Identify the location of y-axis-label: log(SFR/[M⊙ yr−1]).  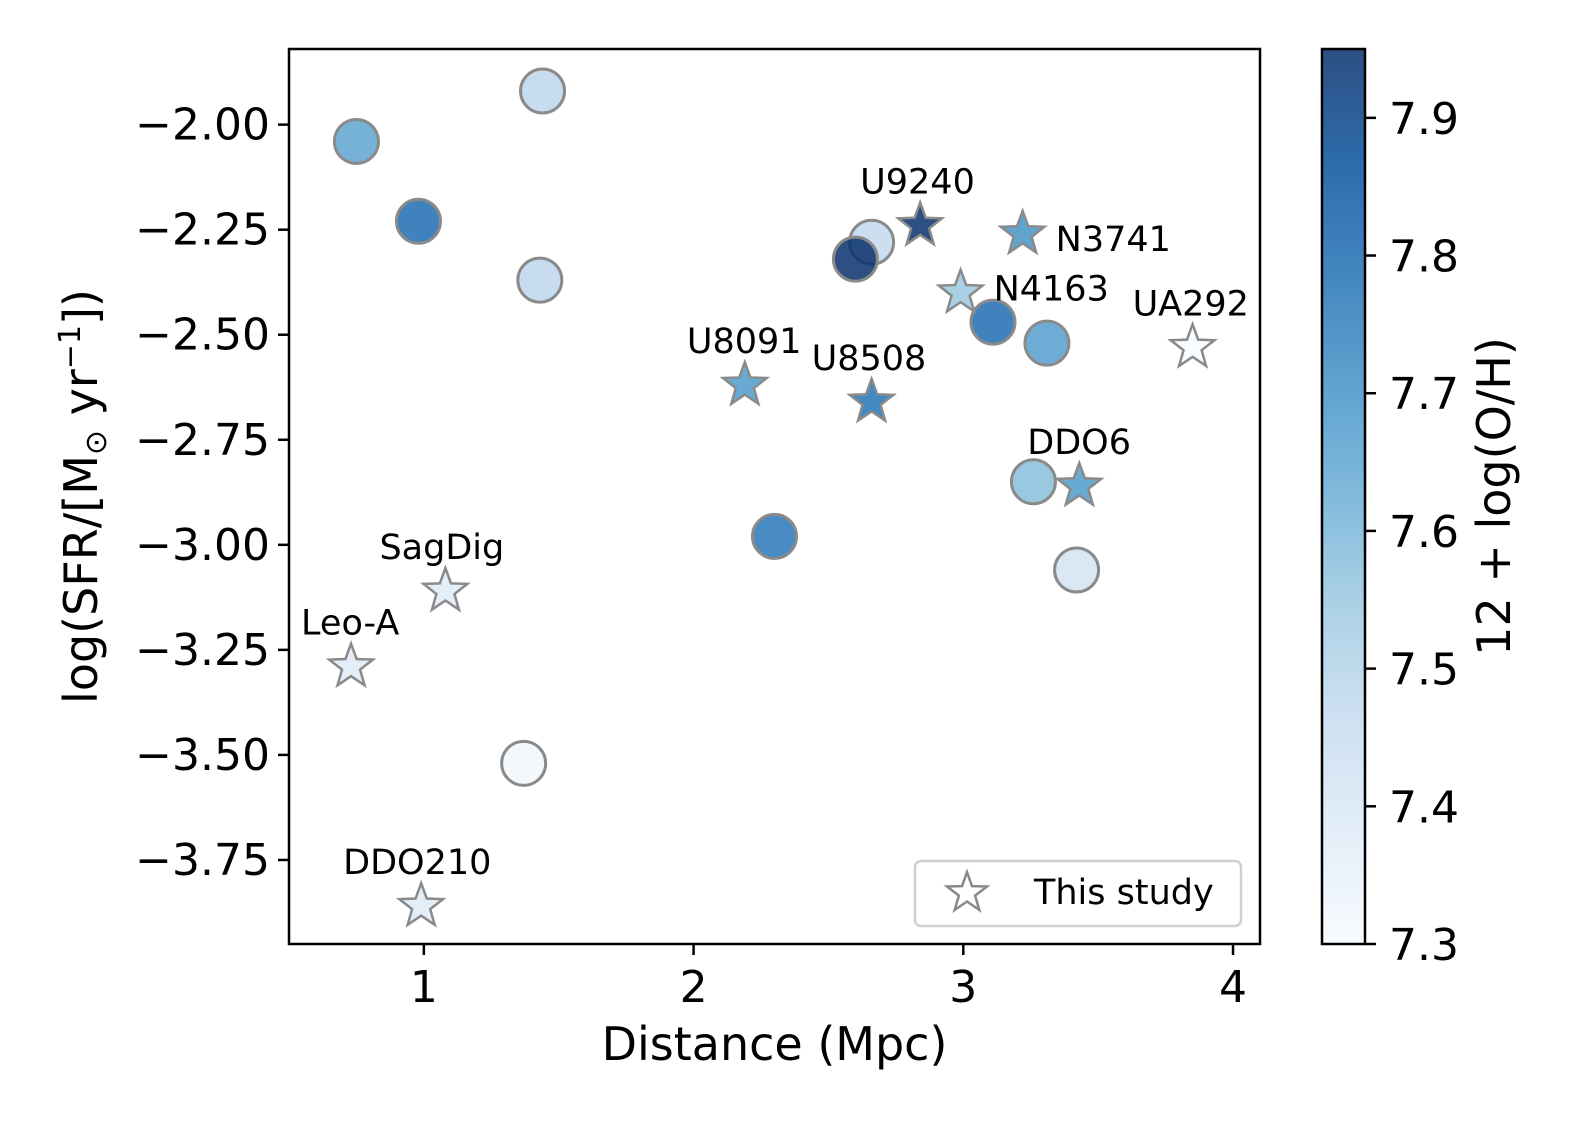
(83, 496).